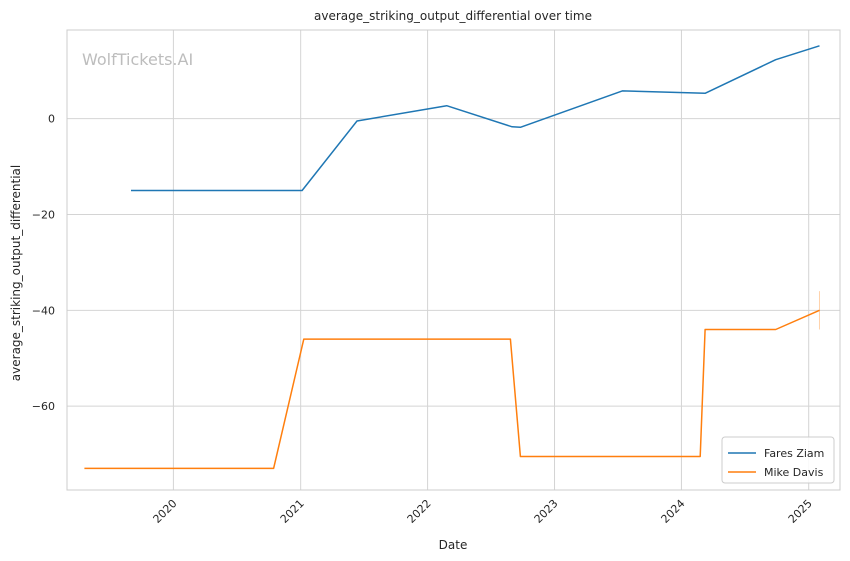 This screenshot has height=561, width=850. What do you see at coordinates (43, 310) in the screenshot?
I see `y-tick-label: −40` at bounding box center [43, 310].